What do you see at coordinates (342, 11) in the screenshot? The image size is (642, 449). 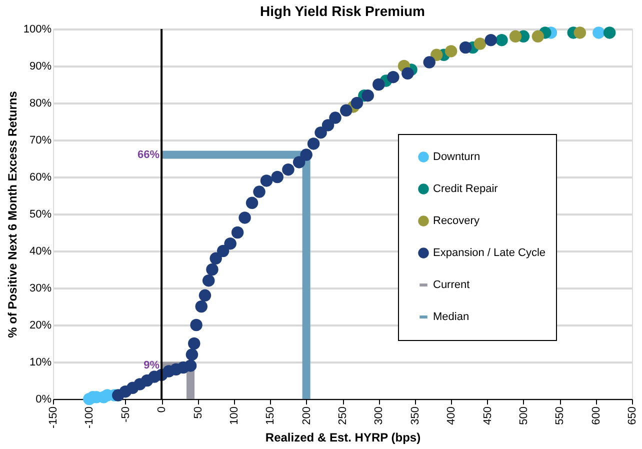 I see `chart-title: High Yield Risk Premium` at bounding box center [342, 11].